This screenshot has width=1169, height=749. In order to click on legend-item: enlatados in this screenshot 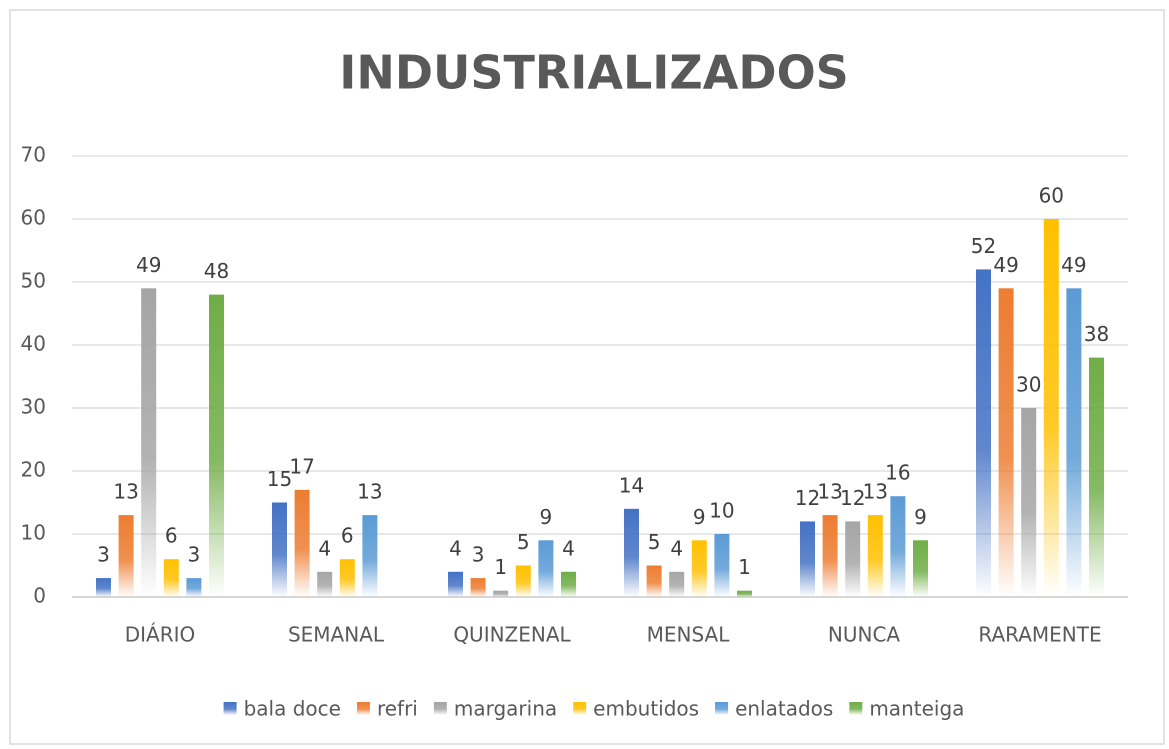, I will do `click(774, 709)`.